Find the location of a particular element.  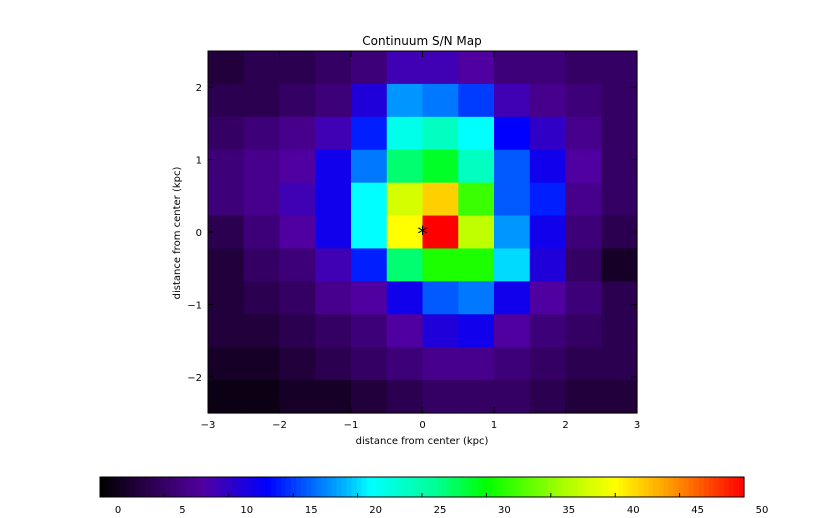

x-tick-label: −3 is located at coordinates (208, 425).